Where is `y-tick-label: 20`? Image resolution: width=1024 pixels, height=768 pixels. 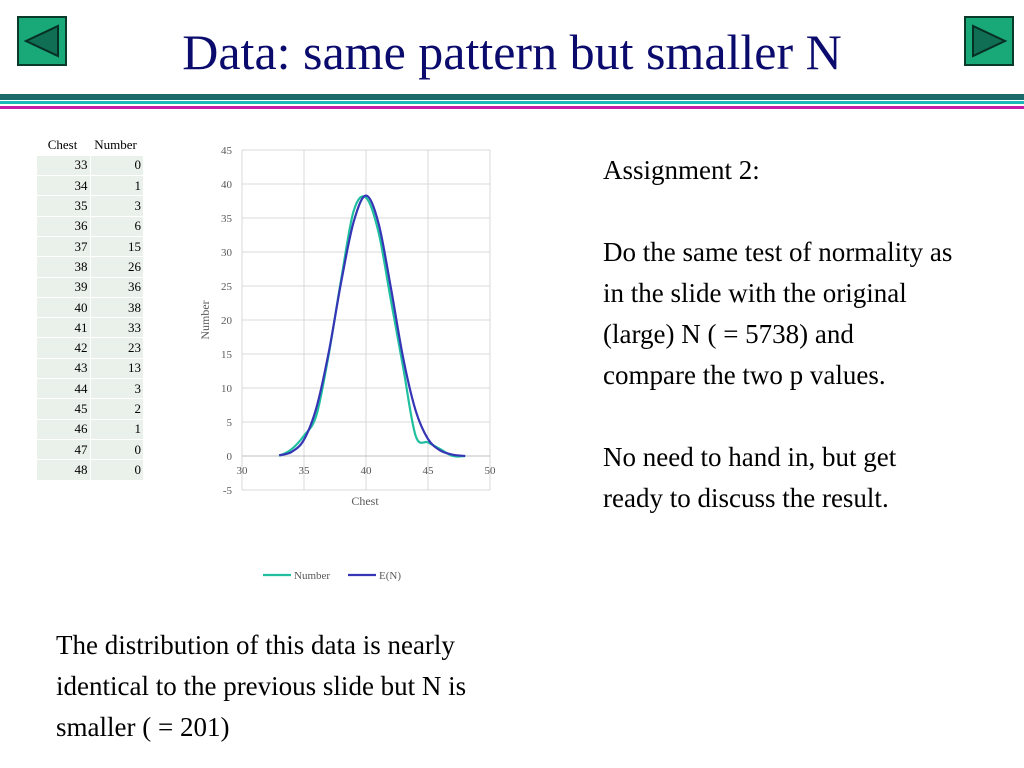 y-tick-label: 20 is located at coordinates (227, 321).